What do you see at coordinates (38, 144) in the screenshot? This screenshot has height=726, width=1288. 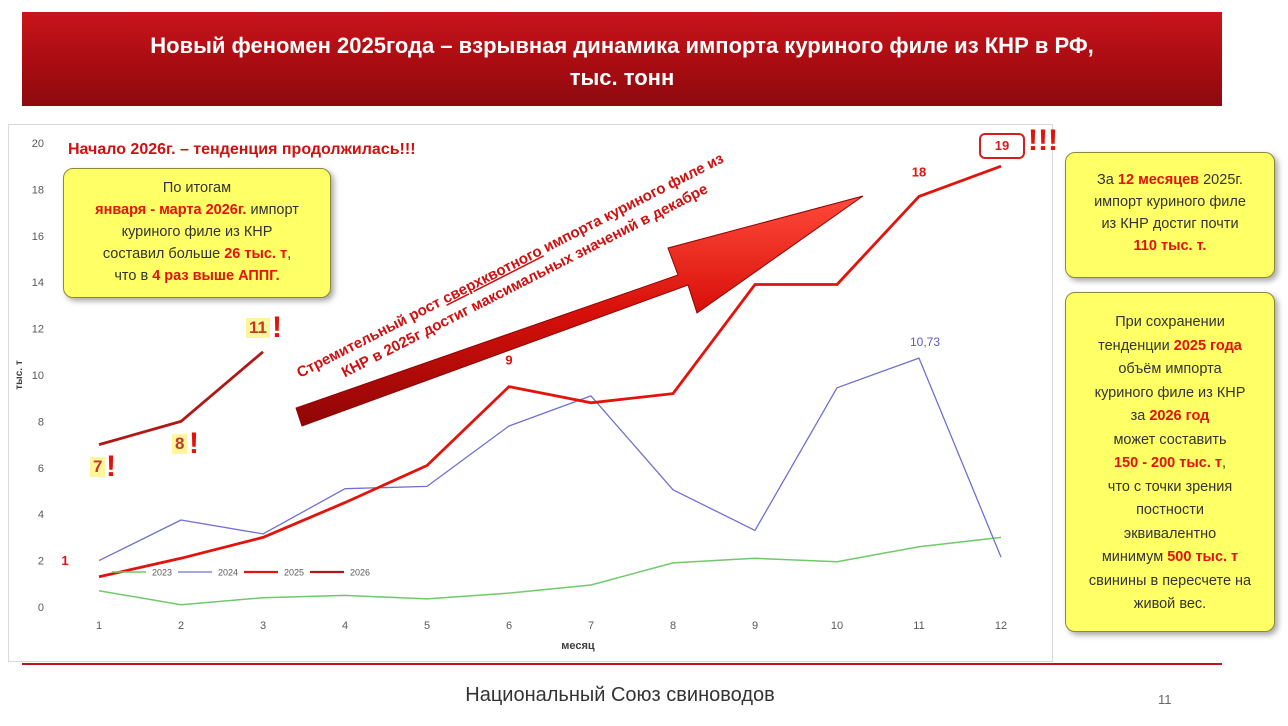 I see `y-tick-label: 20` at bounding box center [38, 144].